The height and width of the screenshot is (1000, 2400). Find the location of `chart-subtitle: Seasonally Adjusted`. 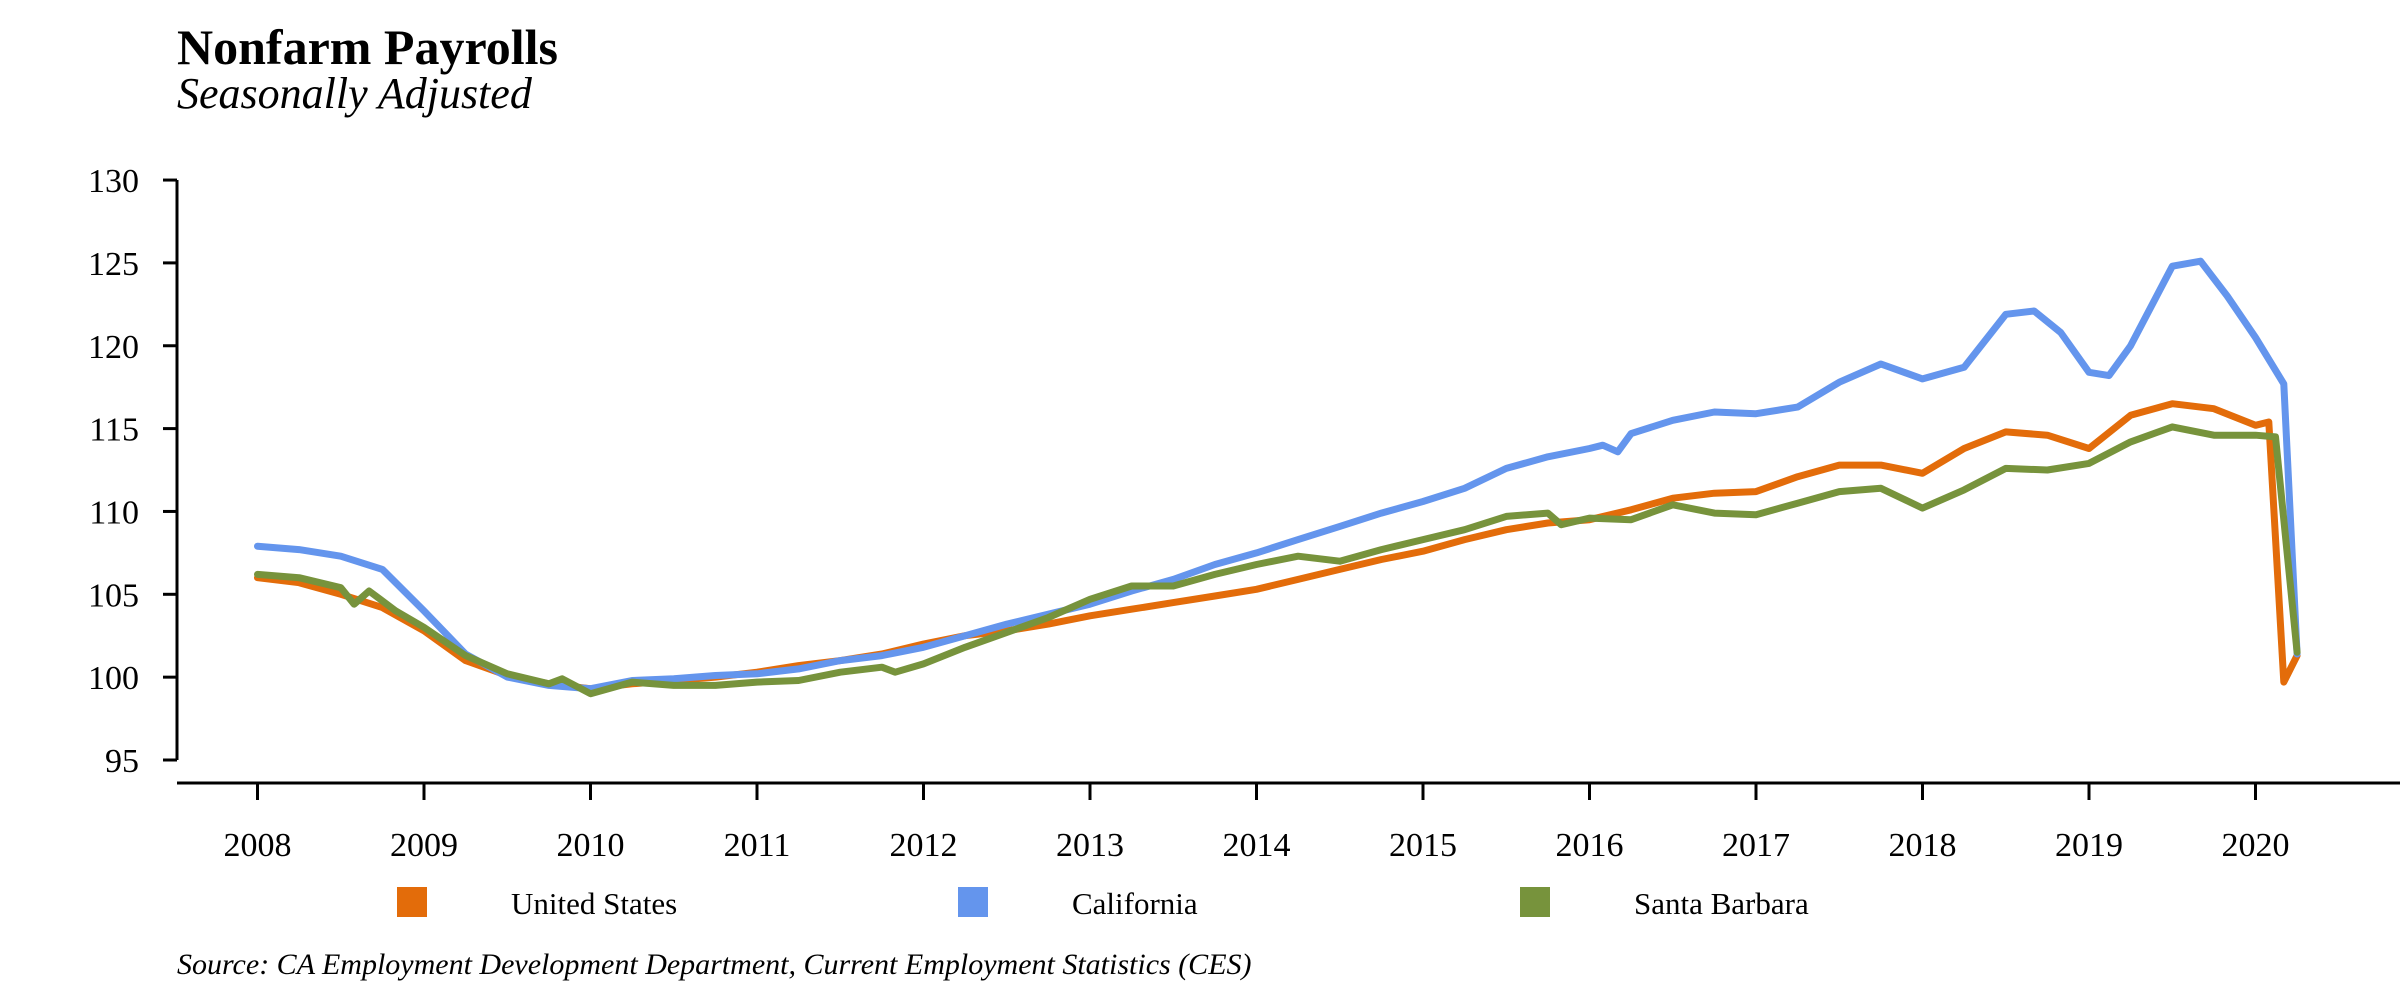

chart-subtitle: Seasonally Adjusted is located at coordinates (354, 93).